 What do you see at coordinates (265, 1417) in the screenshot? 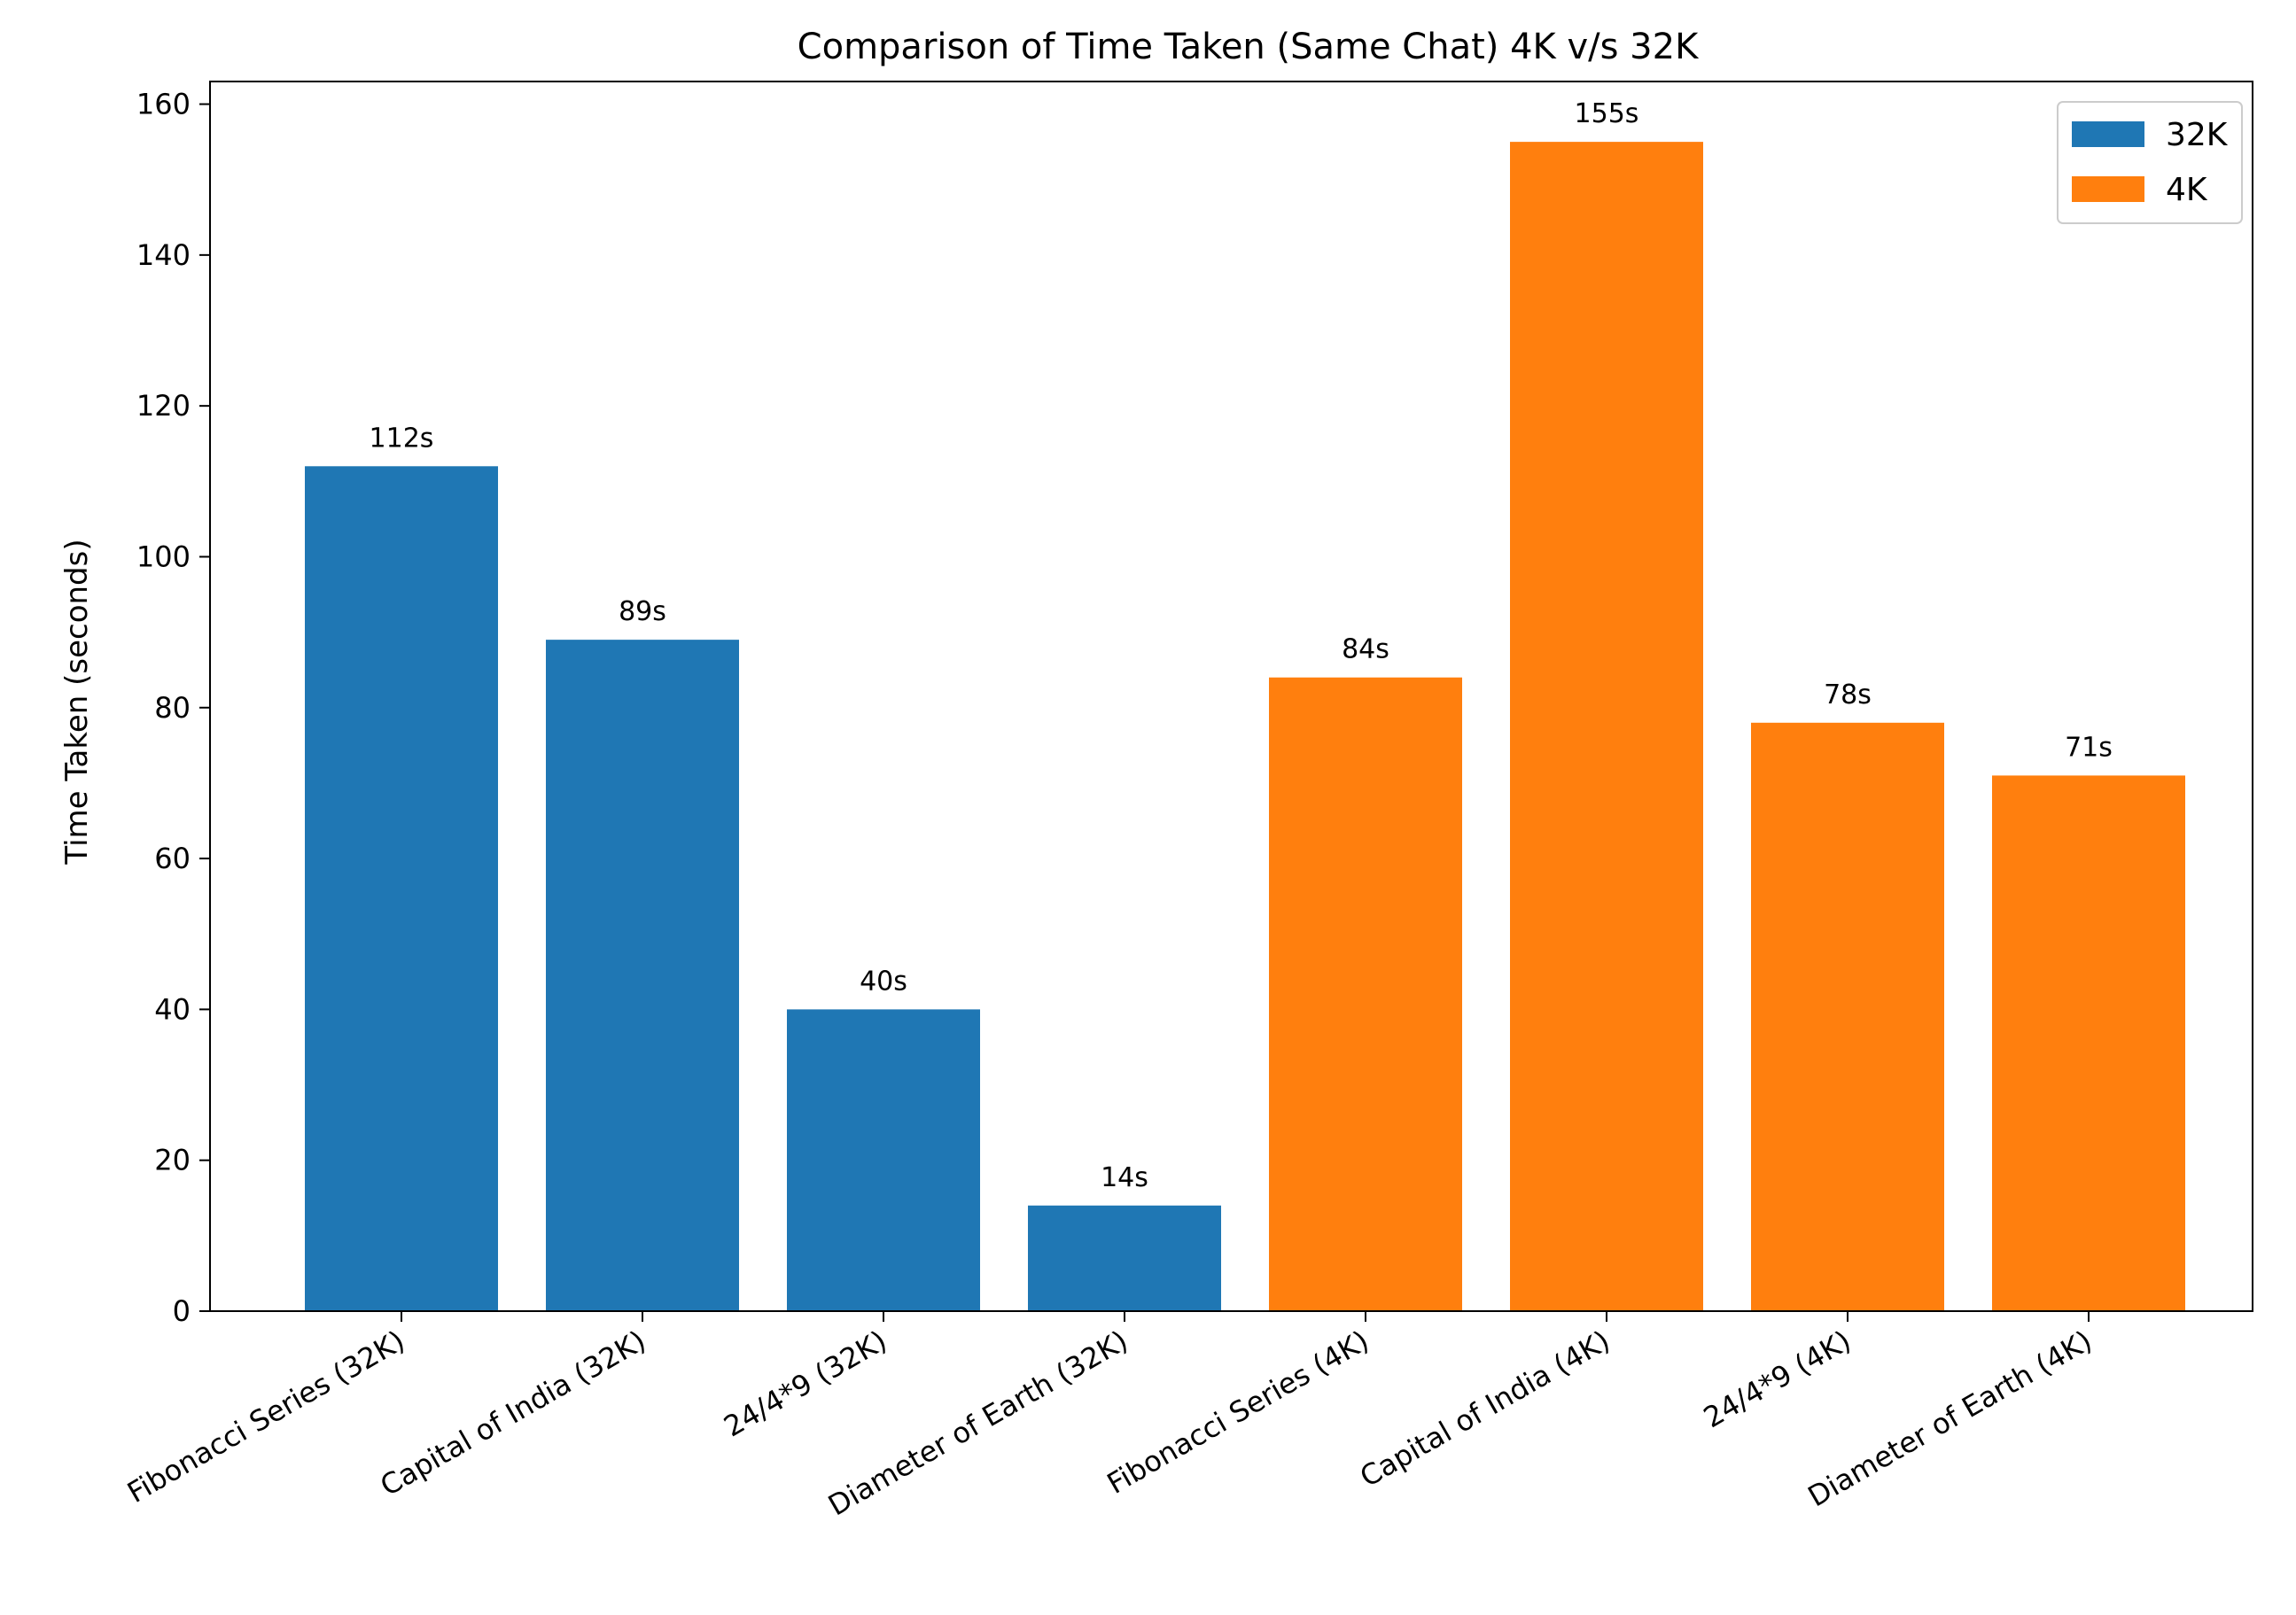
I see `x-tick-label: Fibonacci Series (32K)` at bounding box center [265, 1417].